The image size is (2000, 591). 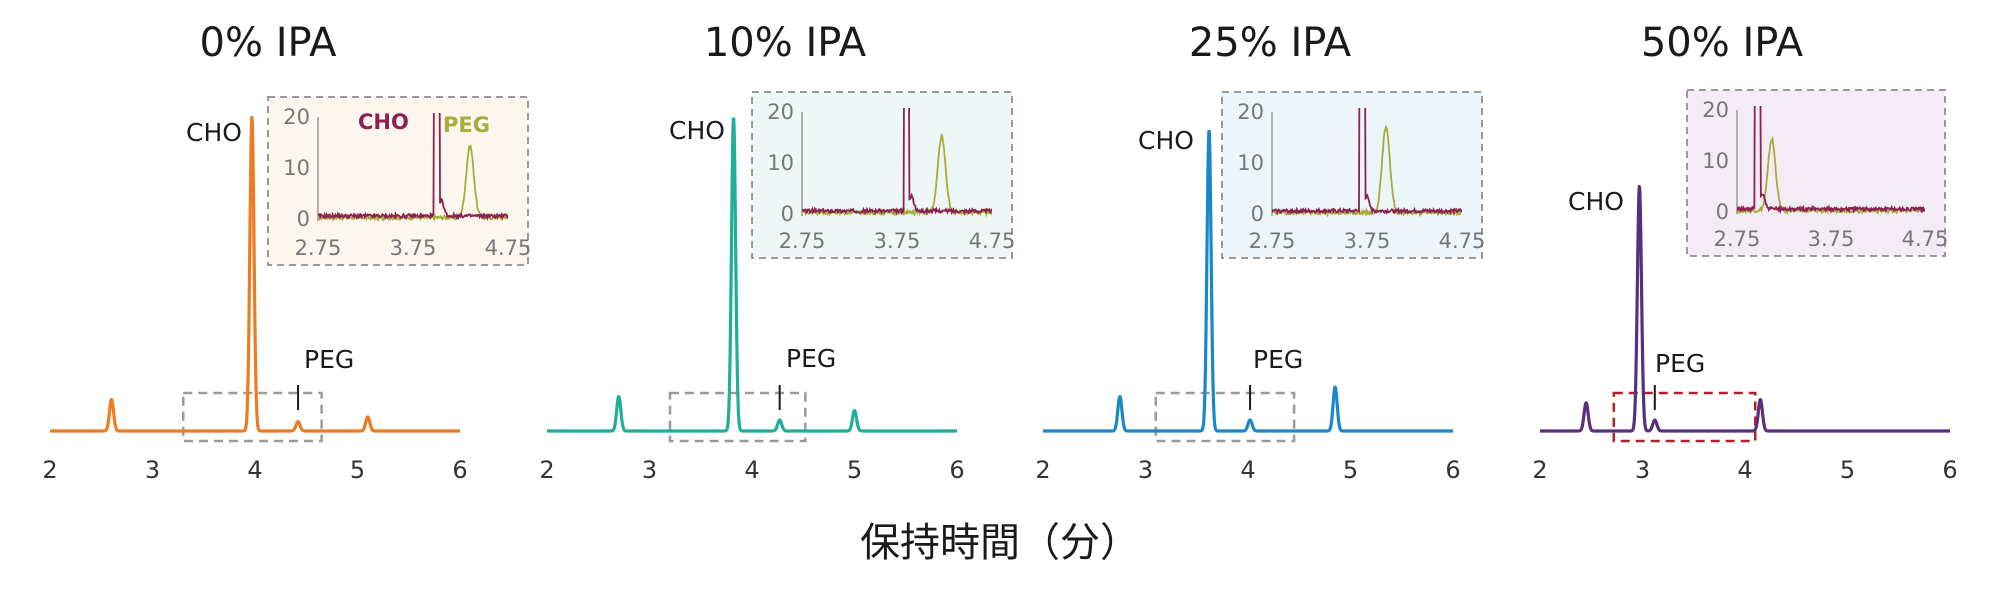 I want to click on panel-title: 50% IPA, so click(x=1722, y=43).